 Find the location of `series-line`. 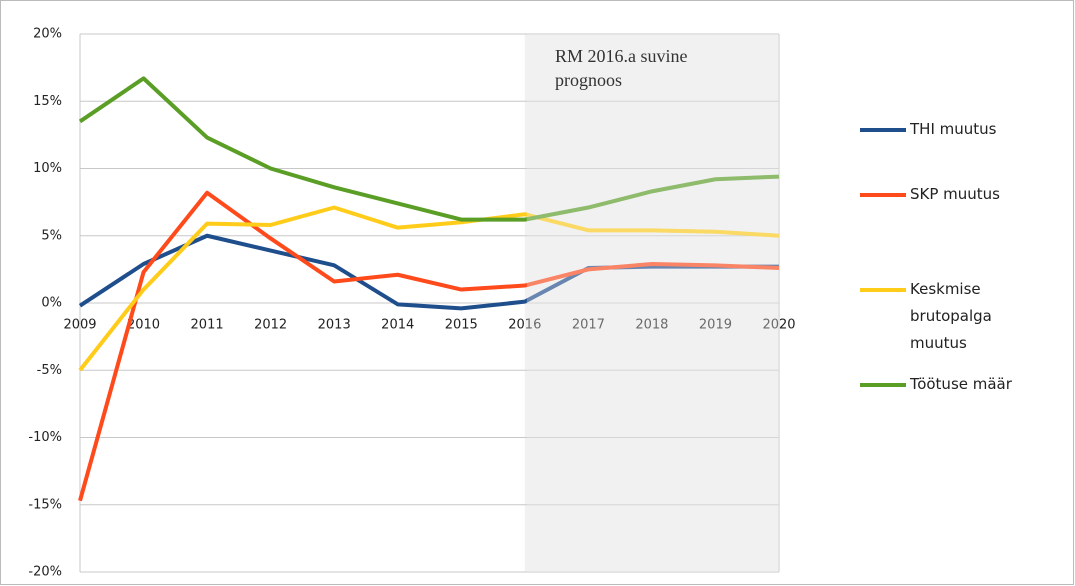

series-line is located at coordinates (428, 272).